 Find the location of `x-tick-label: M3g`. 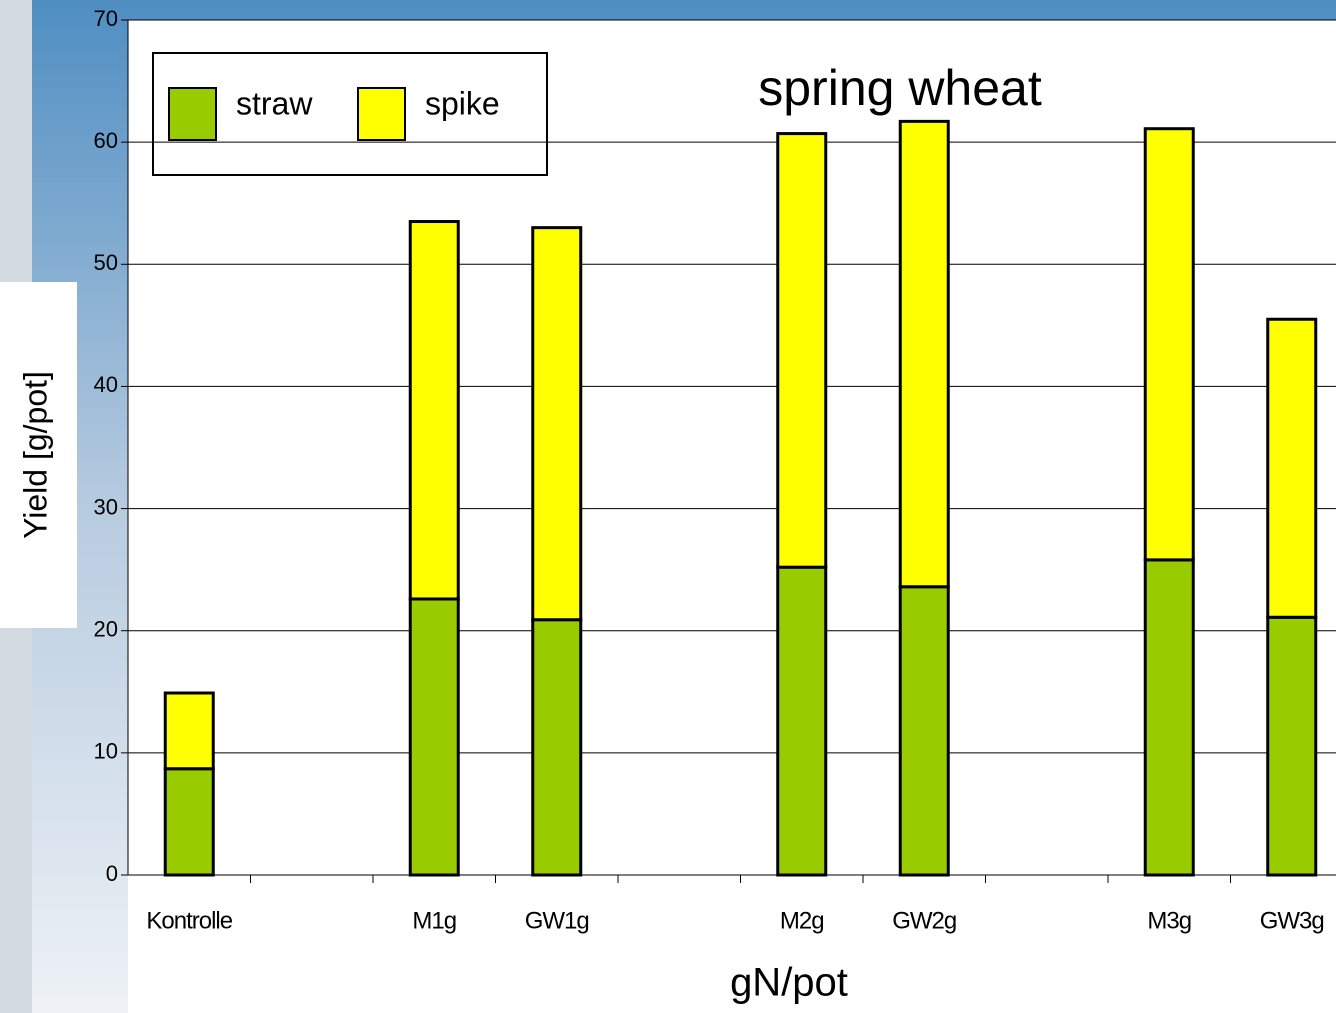

x-tick-label: M3g is located at coordinates (1169, 920).